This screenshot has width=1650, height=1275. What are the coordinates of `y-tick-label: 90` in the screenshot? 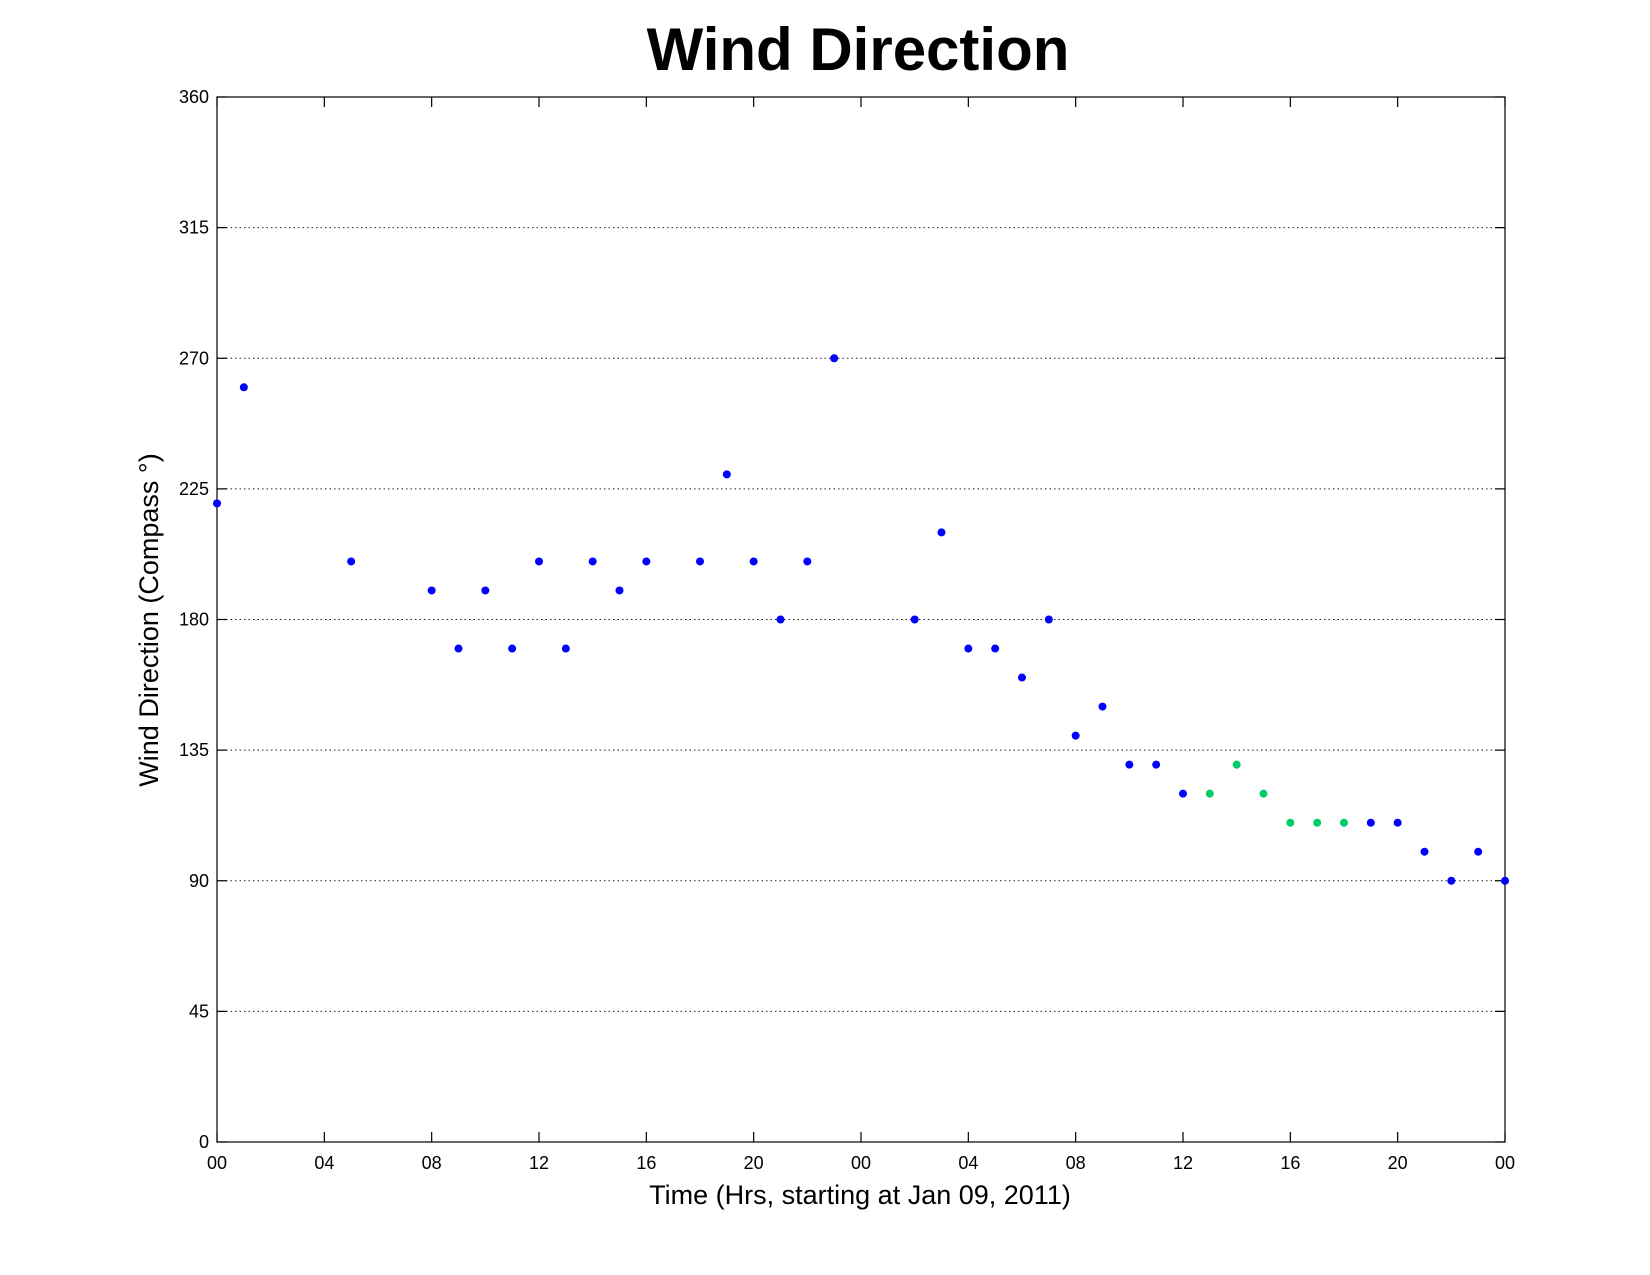 It's located at (199, 881).